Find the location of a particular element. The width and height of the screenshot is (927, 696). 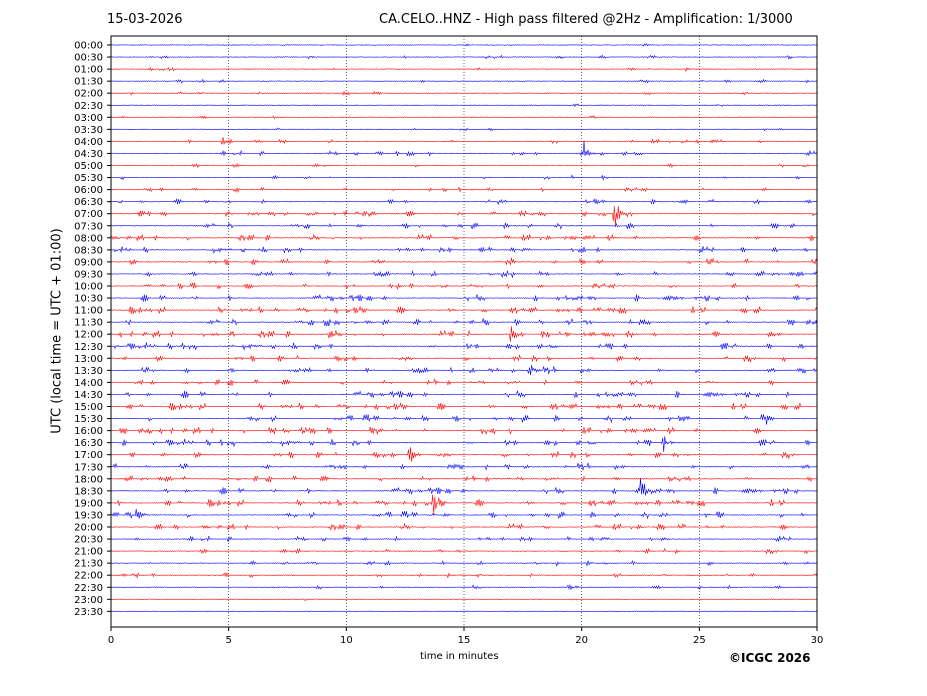

y-tick-label: 22:30 is located at coordinates (88, 588).